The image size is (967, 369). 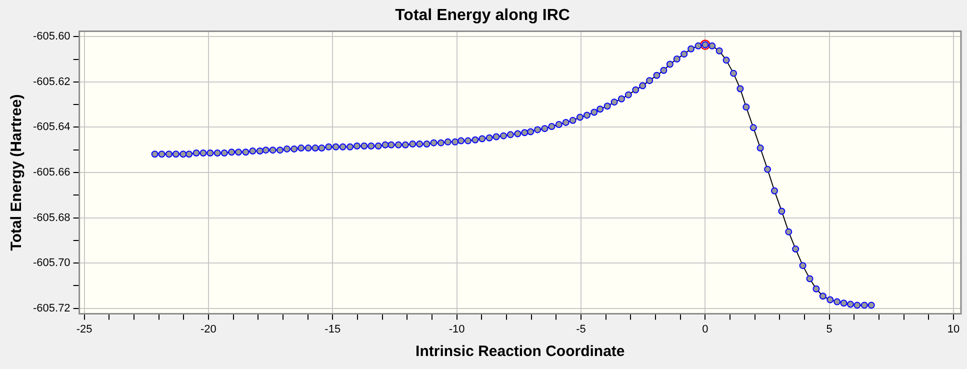 I want to click on x-tick-label: 5, so click(x=829, y=329).